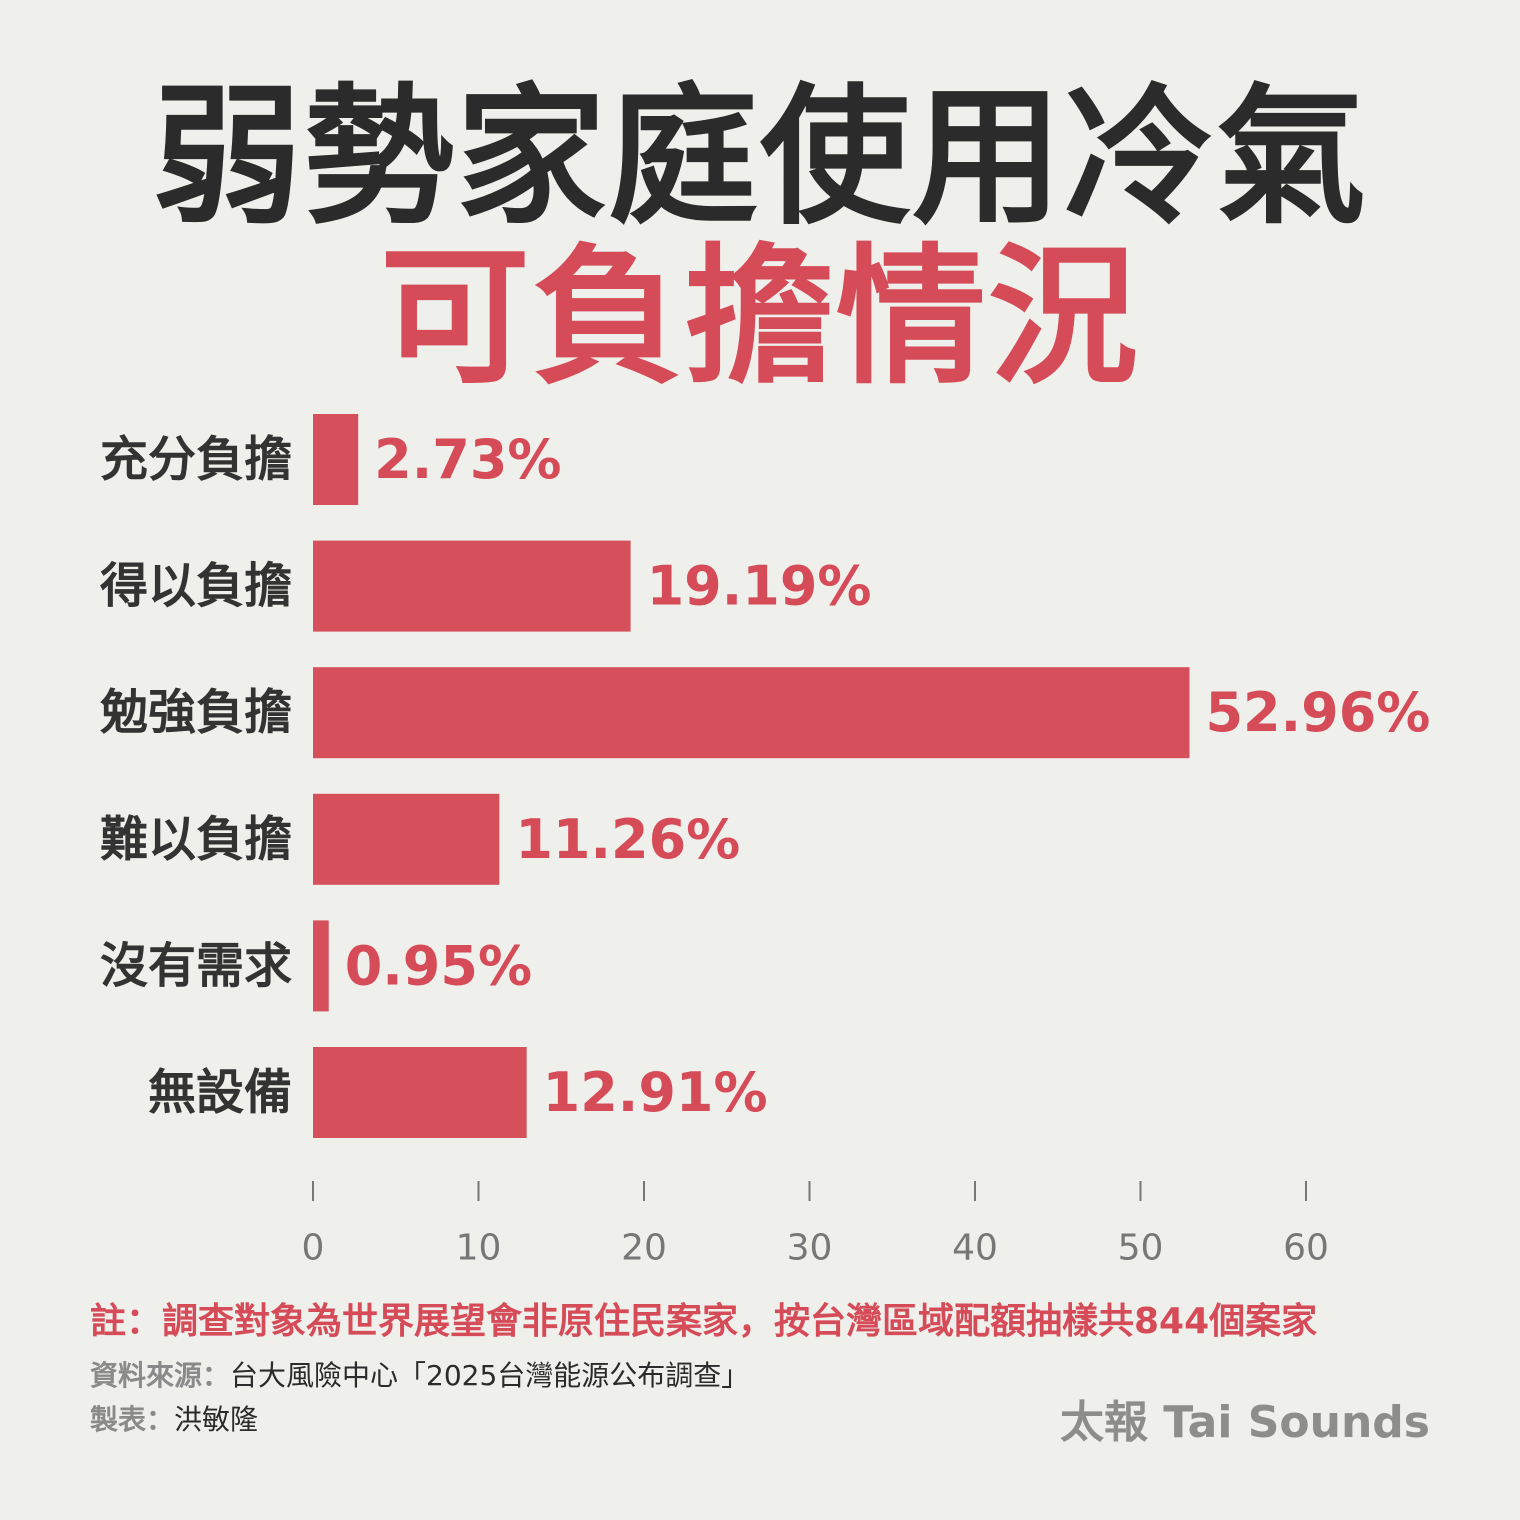  Describe the element at coordinates (132, 1419) in the screenshot. I see `chart-credit-label: 製表：` at that location.